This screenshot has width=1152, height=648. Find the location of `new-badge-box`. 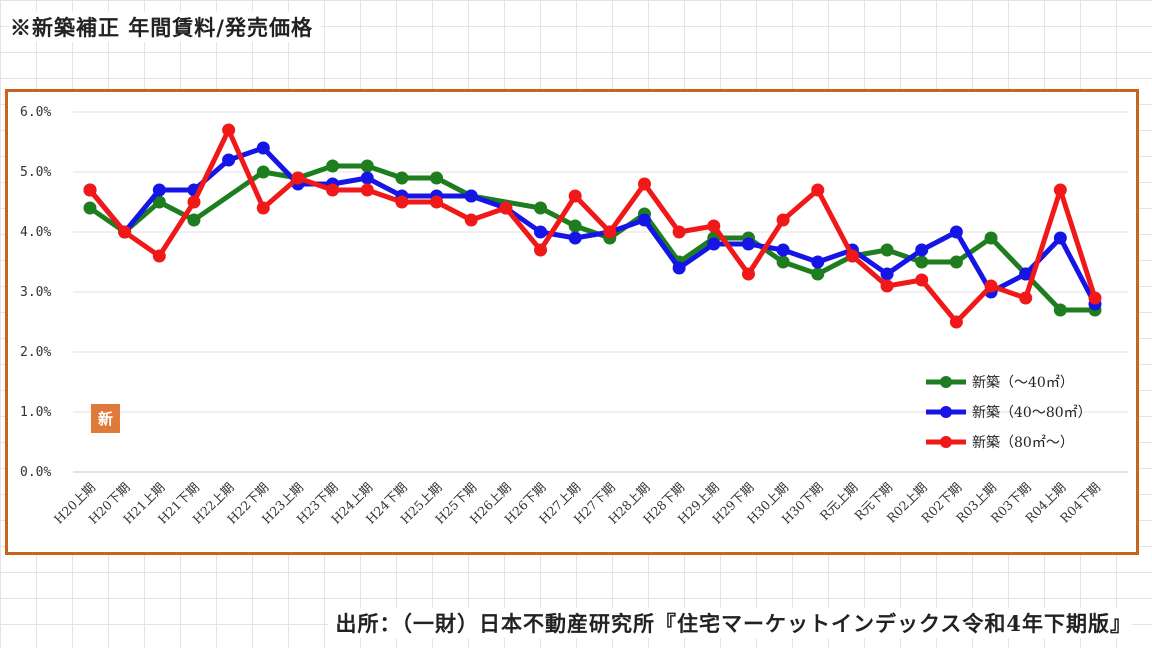

new-badge-box is located at coordinates (105, 418).